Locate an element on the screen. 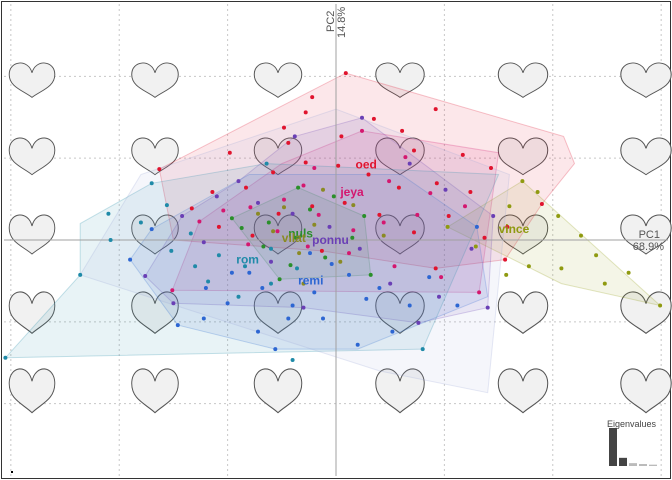 This screenshot has height=480, width=672. group-label-jeya: jeya is located at coordinates (351, 192).